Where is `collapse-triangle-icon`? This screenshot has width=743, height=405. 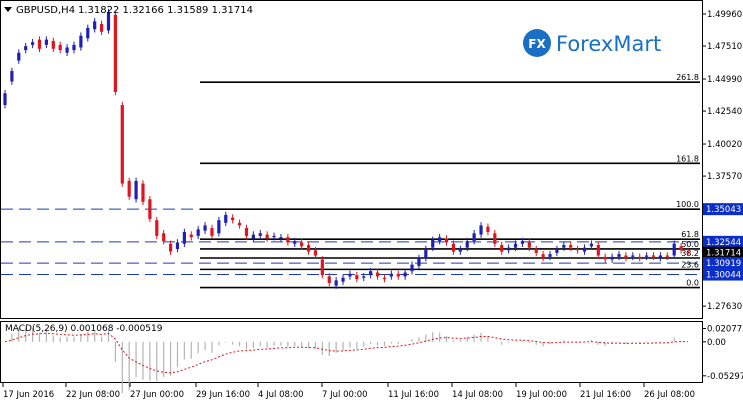 collapse-triangle-icon is located at coordinates (8, 9).